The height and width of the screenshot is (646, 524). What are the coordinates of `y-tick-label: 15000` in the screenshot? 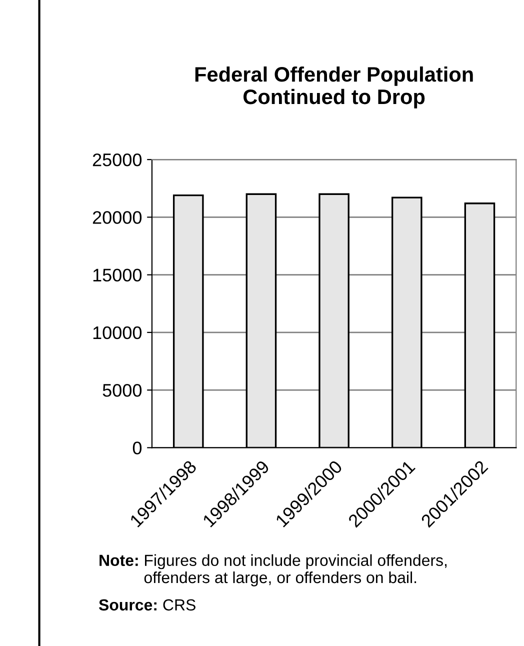 It's located at (117, 275).